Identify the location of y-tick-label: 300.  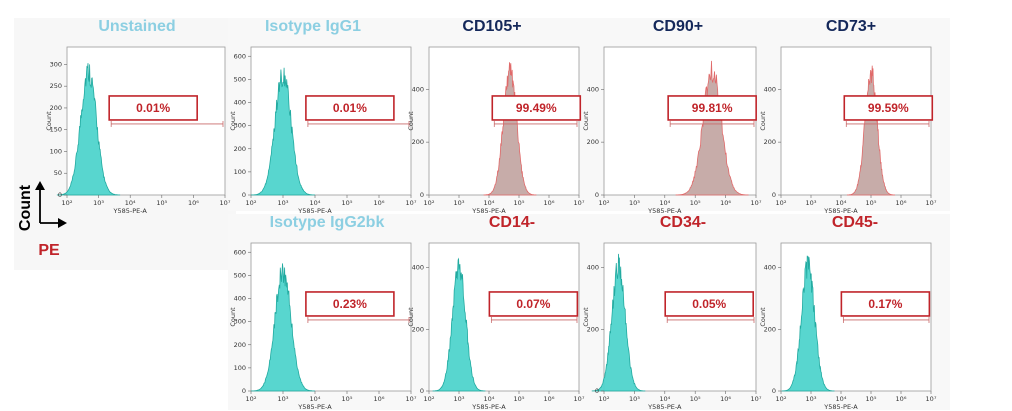
(240, 322).